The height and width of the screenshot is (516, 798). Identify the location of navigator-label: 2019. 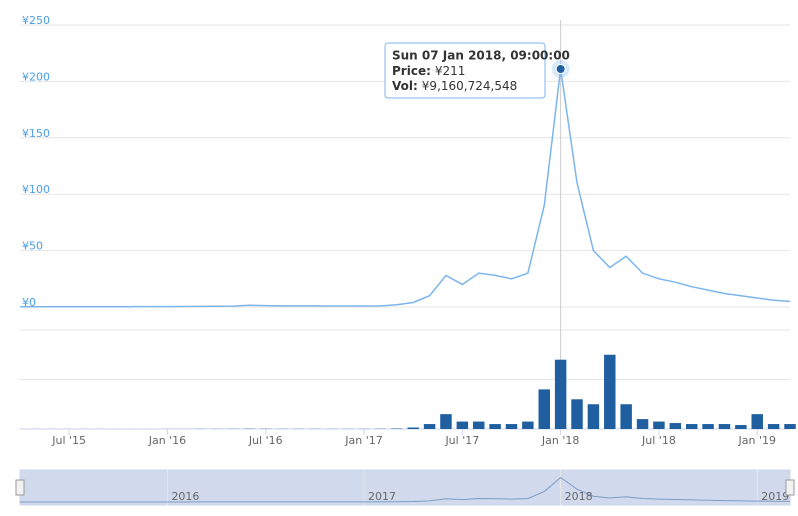
(775, 496).